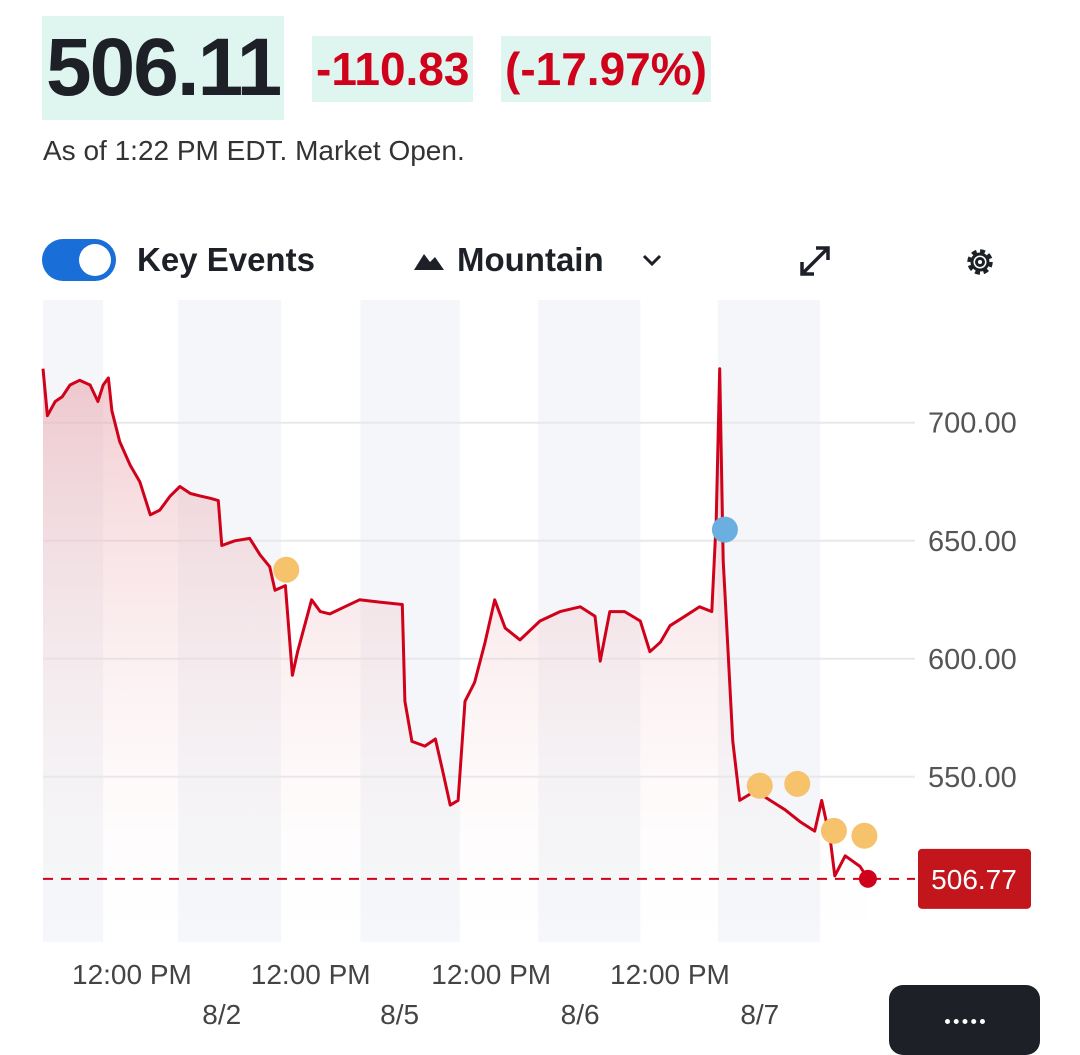 The image size is (1080, 1055). I want to click on price-change-percent: (-17.97%), so click(606, 69).